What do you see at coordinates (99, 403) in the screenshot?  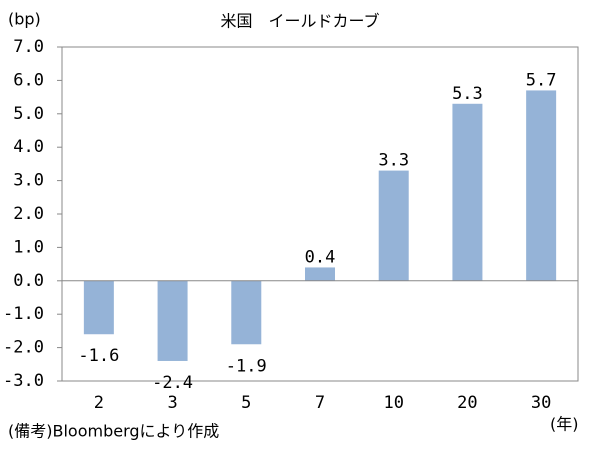 I see `x-tick-label: 2` at bounding box center [99, 403].